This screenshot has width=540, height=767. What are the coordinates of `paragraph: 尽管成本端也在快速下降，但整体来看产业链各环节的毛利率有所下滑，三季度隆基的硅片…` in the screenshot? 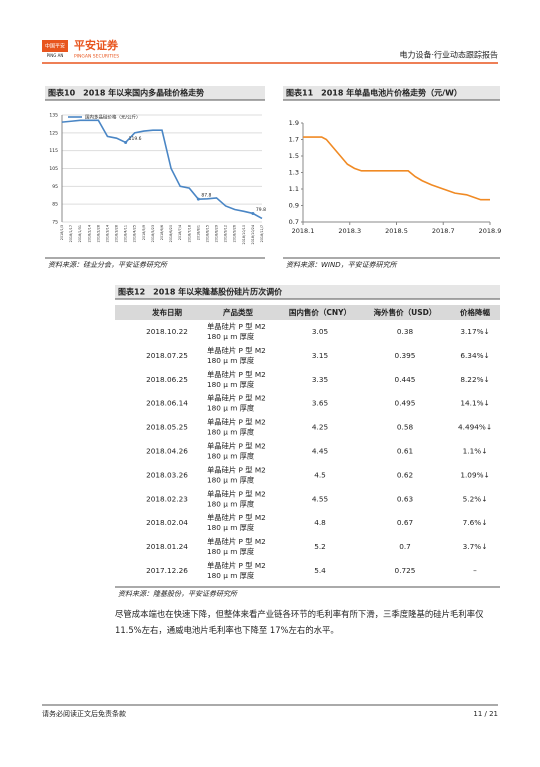 It's located at (299, 622).